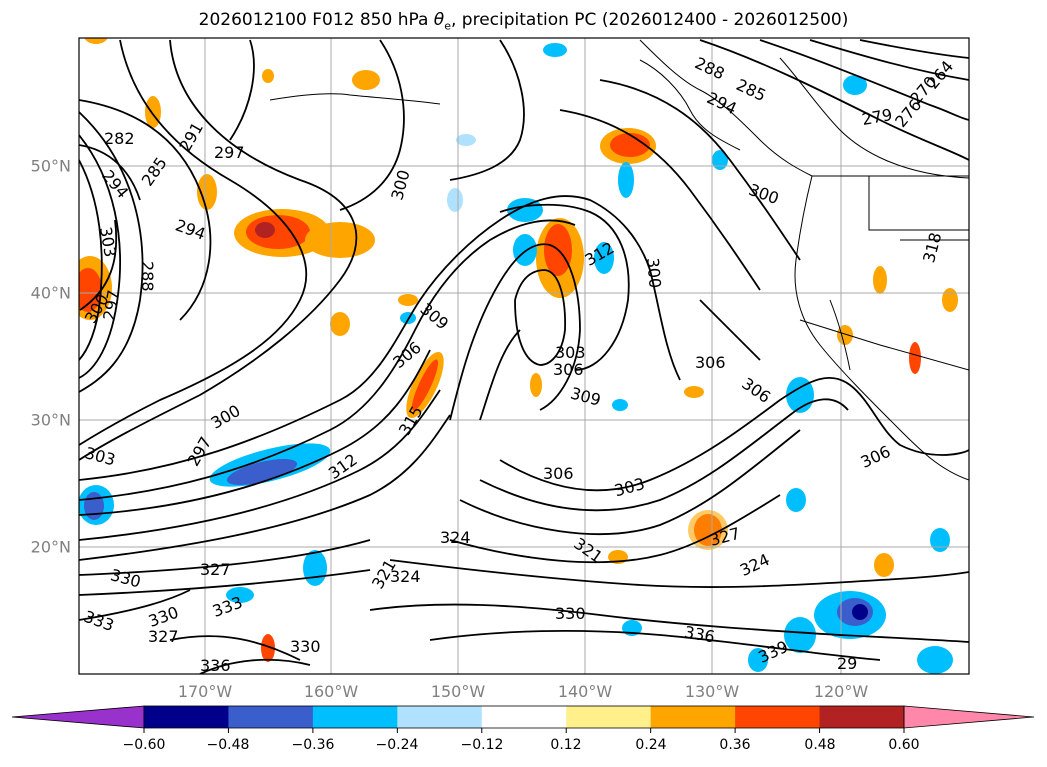  What do you see at coordinates (458, 691) in the screenshot?
I see `lon-label: 150°W` at bounding box center [458, 691].